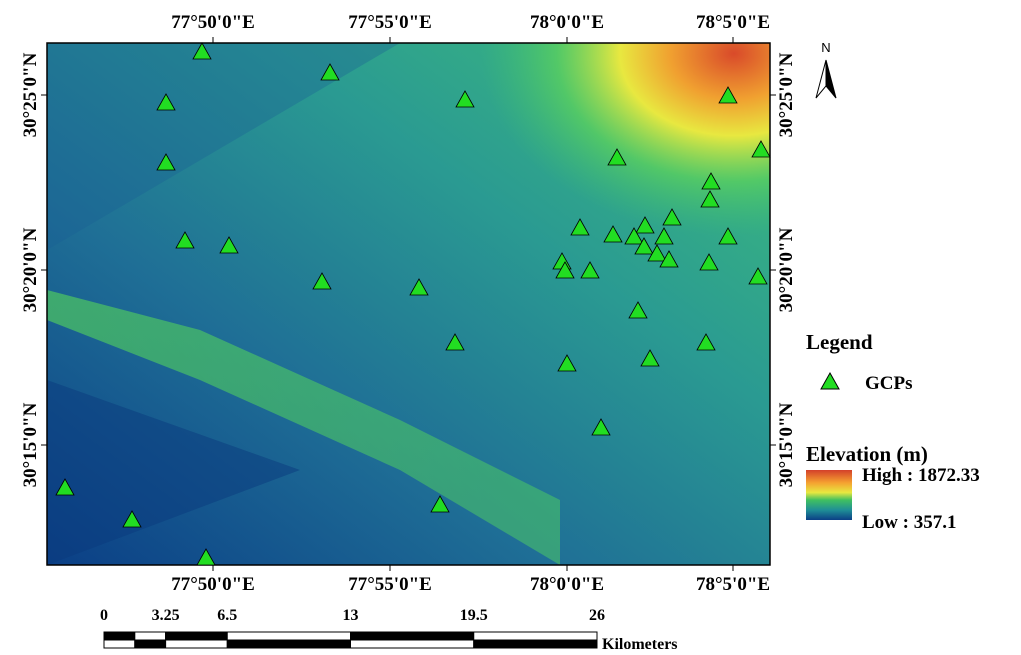 The width and height of the screenshot is (1021, 655). What do you see at coordinates (213, 584) in the screenshot?
I see `longitude-label-bottom: 77°50'0"E` at bounding box center [213, 584].